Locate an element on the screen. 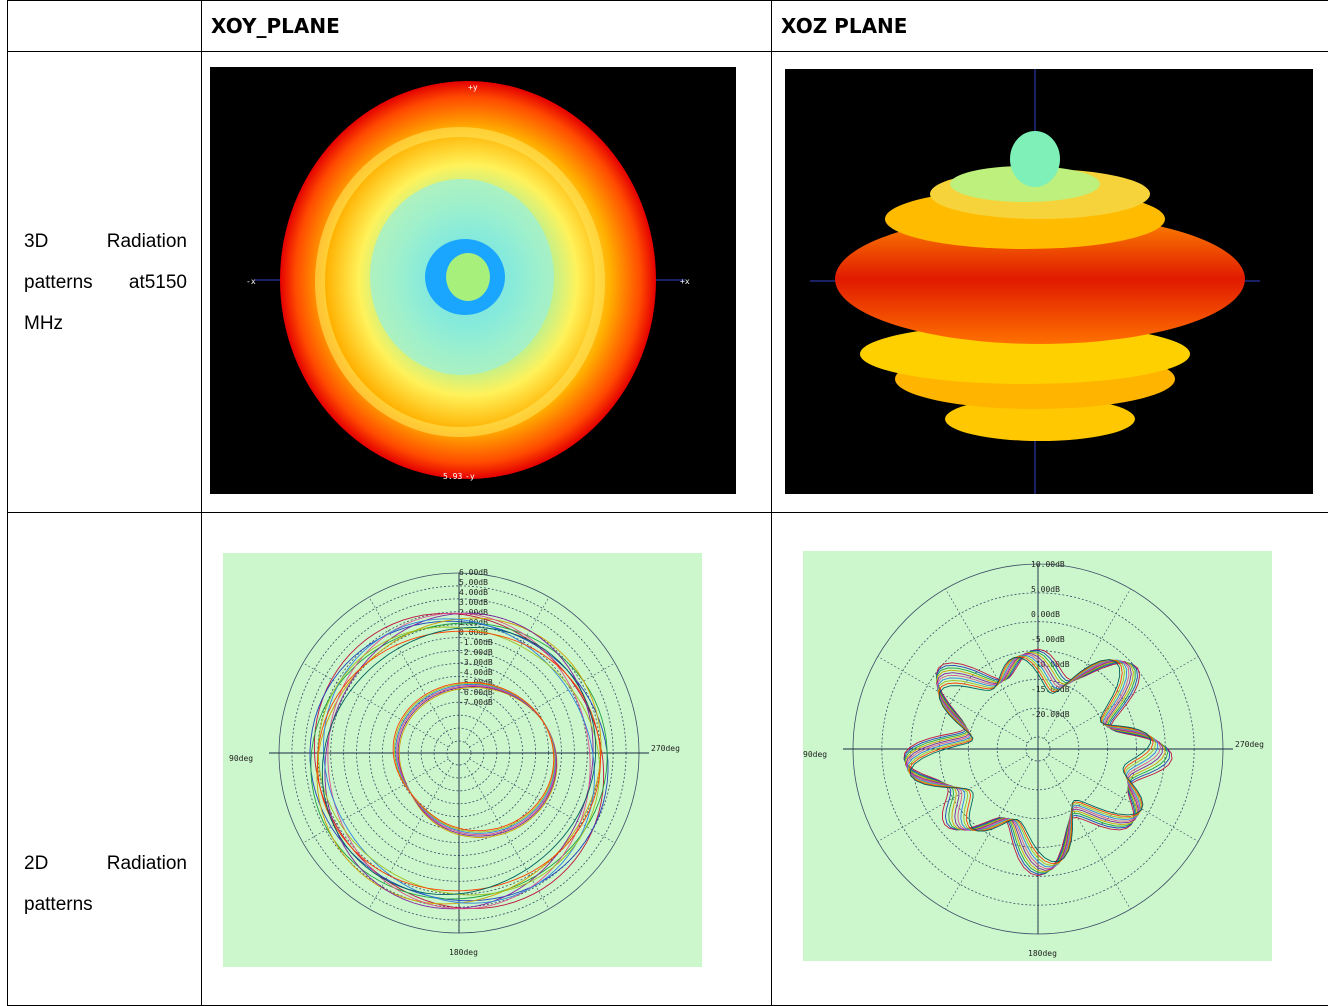  header-empty-cell is located at coordinates (105, 26).